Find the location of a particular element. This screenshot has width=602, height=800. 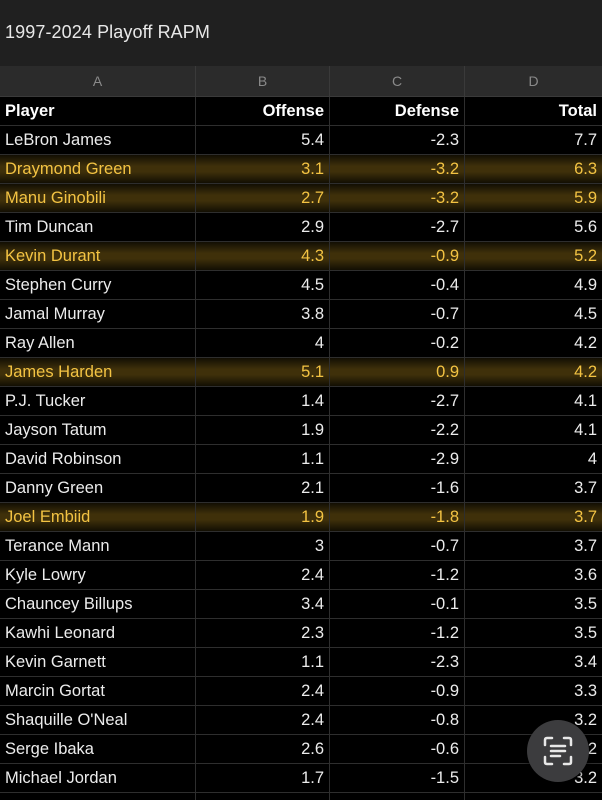

total-cell: 3.4 is located at coordinates (585, 662).